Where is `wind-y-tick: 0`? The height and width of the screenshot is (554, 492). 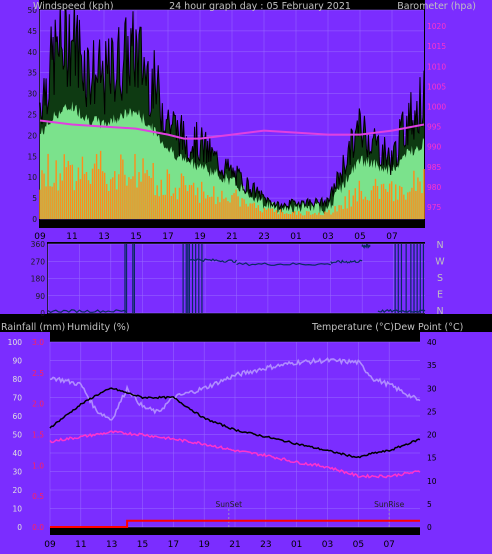
wind-y-tick: 0 is located at coordinates (34, 219).